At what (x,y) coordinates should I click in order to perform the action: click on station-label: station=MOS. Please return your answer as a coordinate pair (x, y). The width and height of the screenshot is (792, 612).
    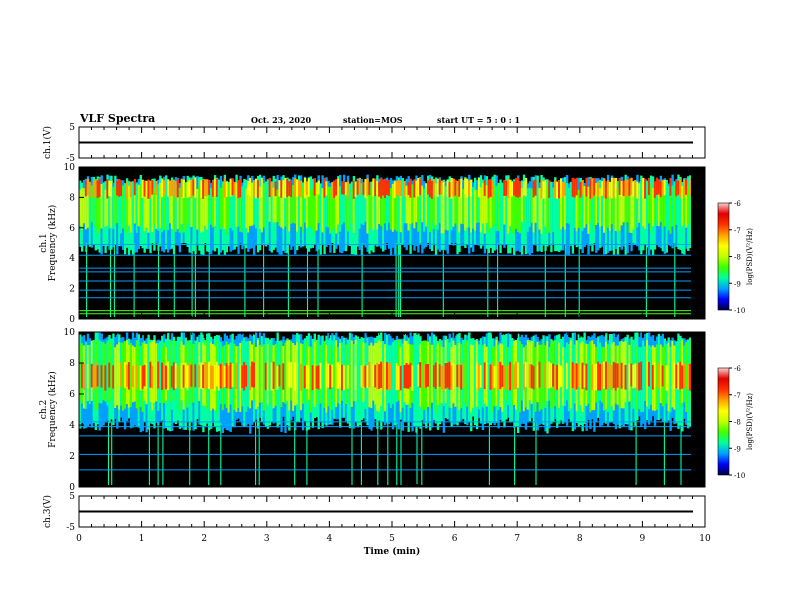
    Looking at the image, I should click on (373, 120).